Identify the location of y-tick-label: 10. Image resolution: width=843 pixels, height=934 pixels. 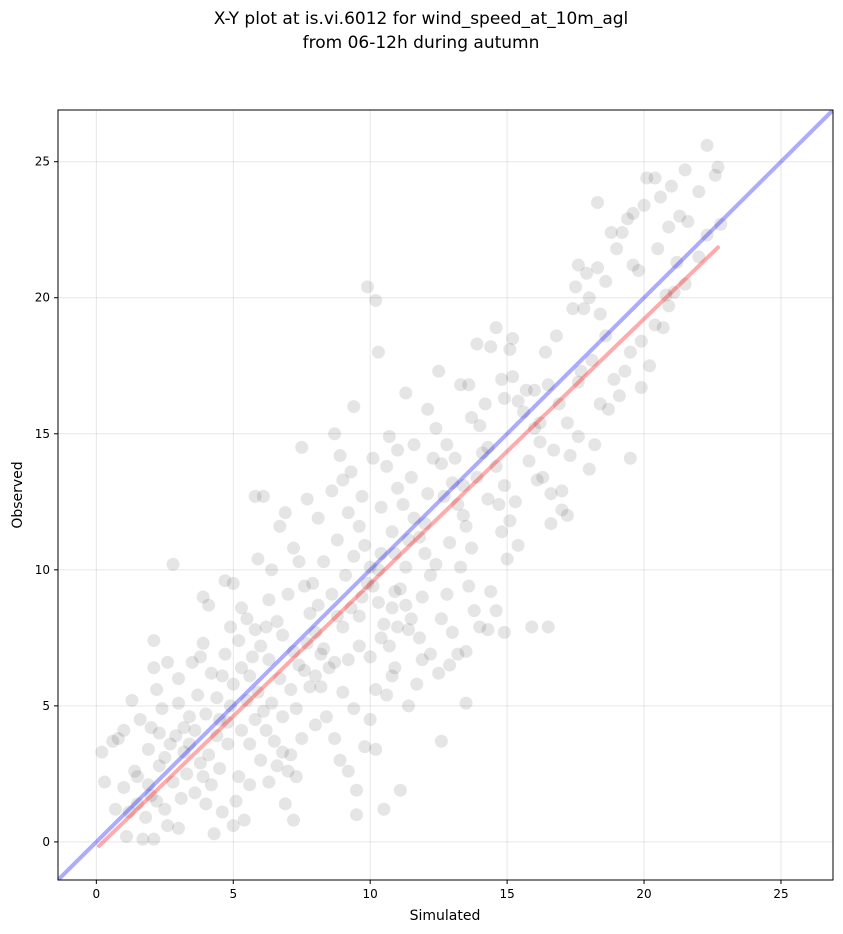
(42, 570).